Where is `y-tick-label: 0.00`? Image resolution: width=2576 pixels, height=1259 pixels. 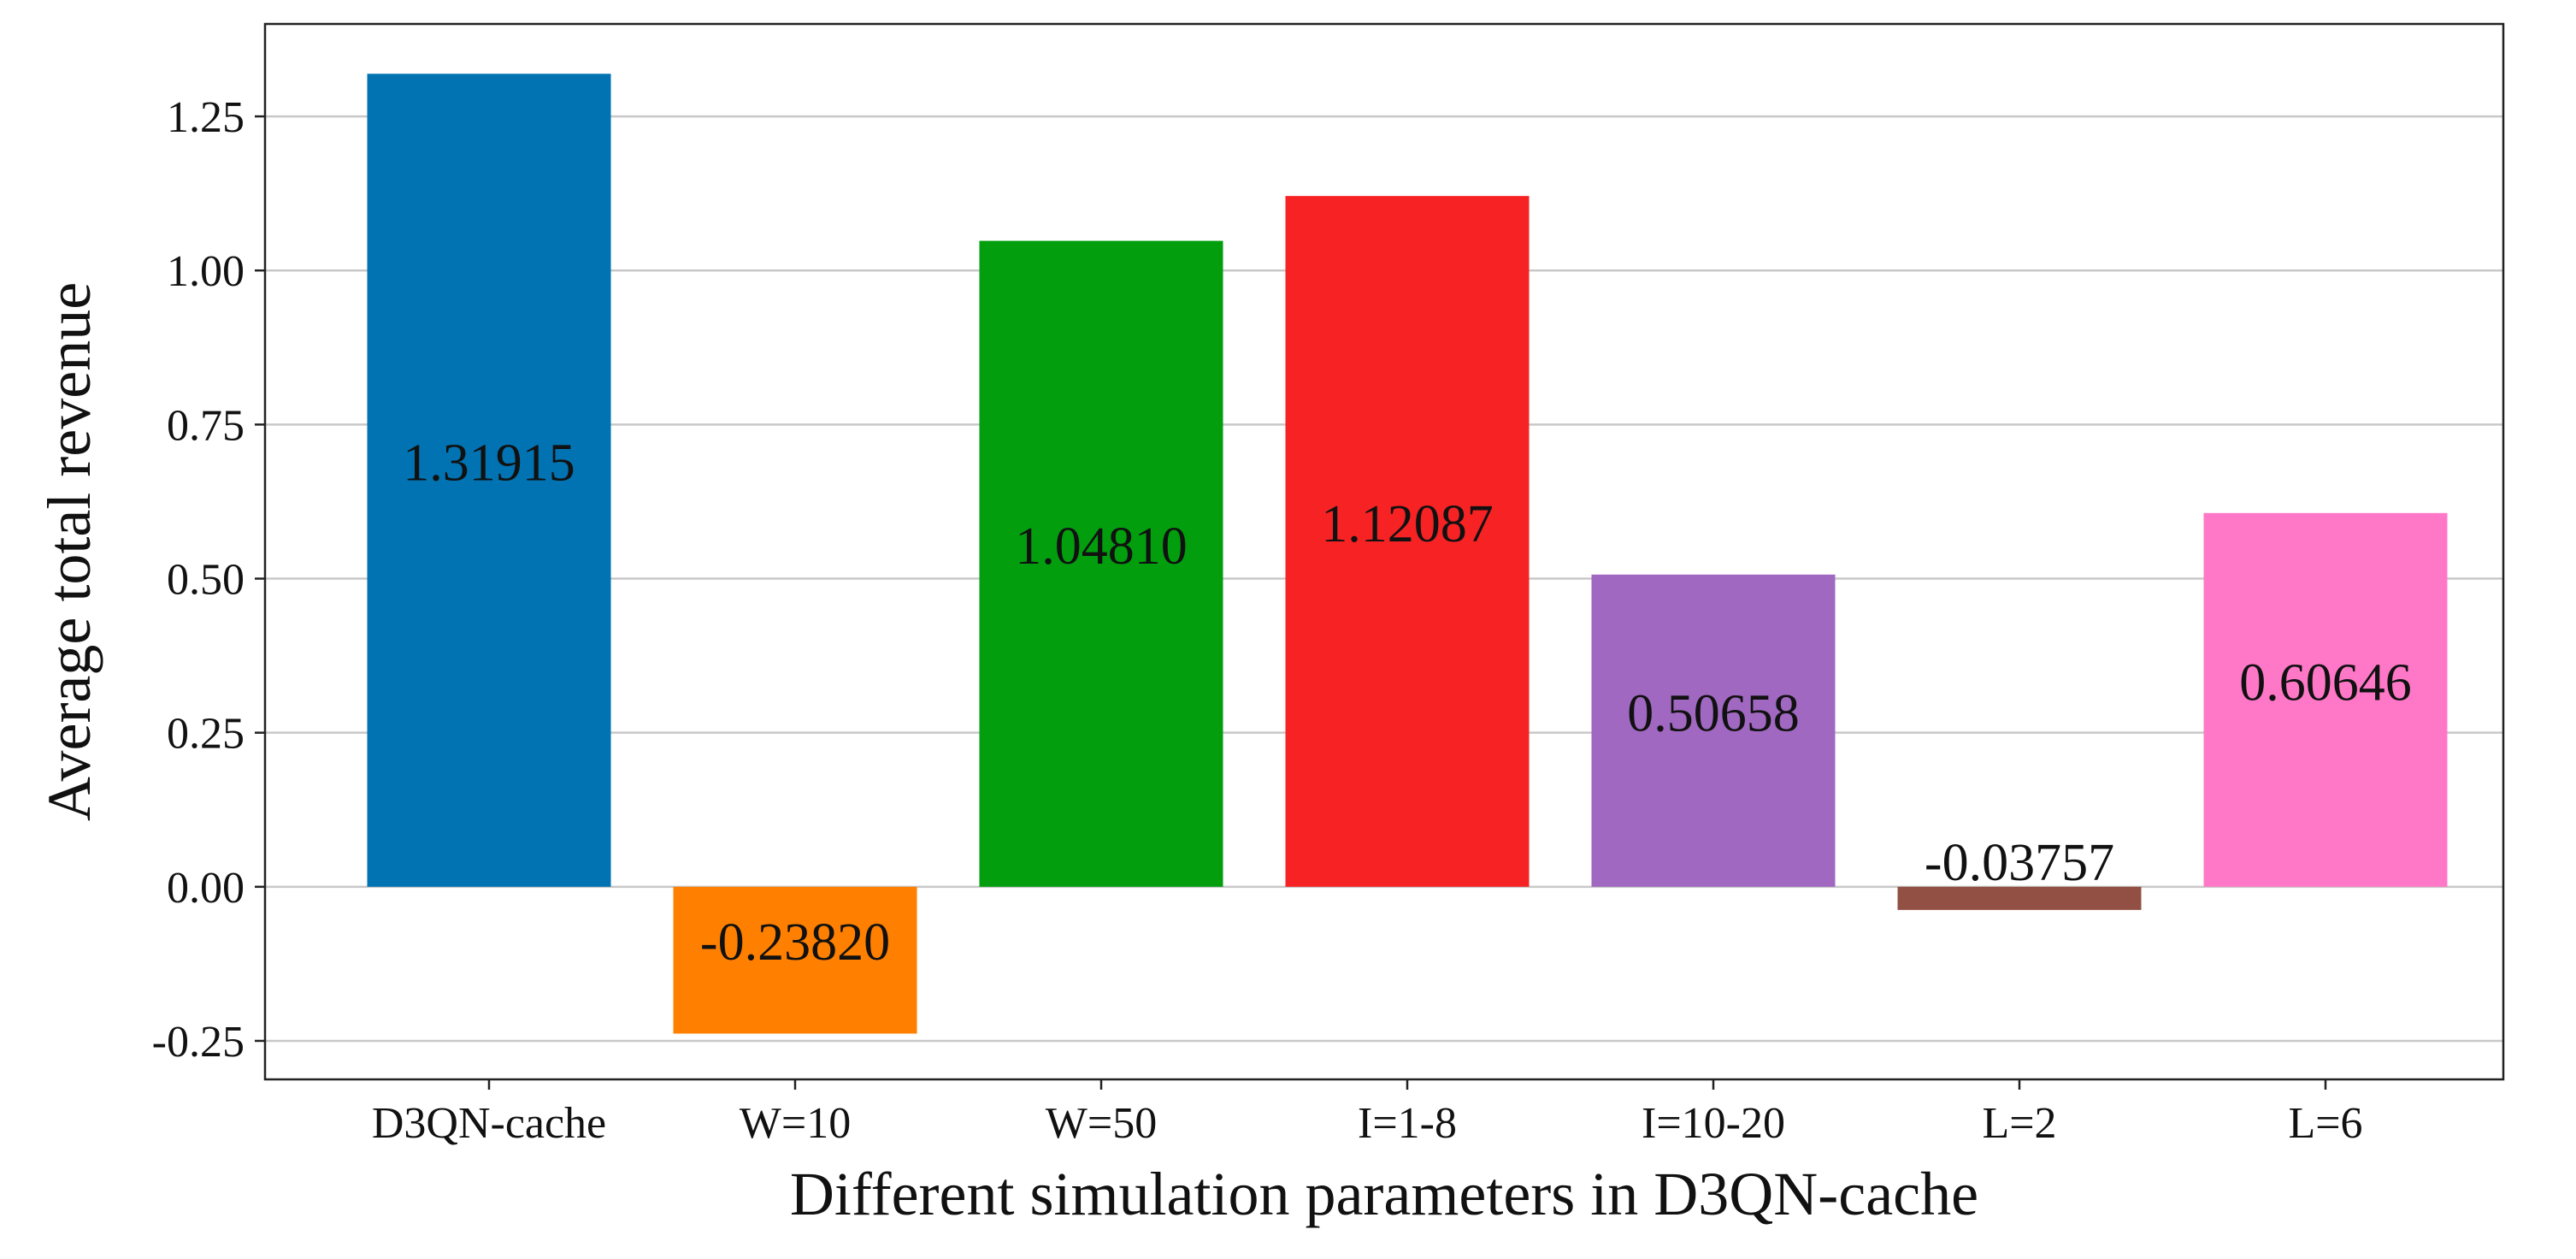 y-tick-label: 0.00 is located at coordinates (206, 888).